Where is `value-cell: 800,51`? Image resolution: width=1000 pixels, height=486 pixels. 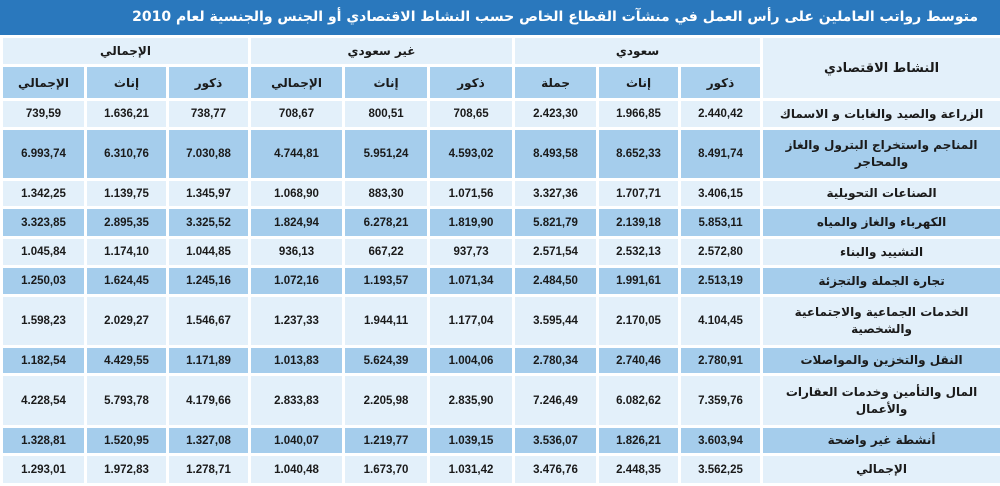
value-cell: 800,51 is located at coordinates (386, 114).